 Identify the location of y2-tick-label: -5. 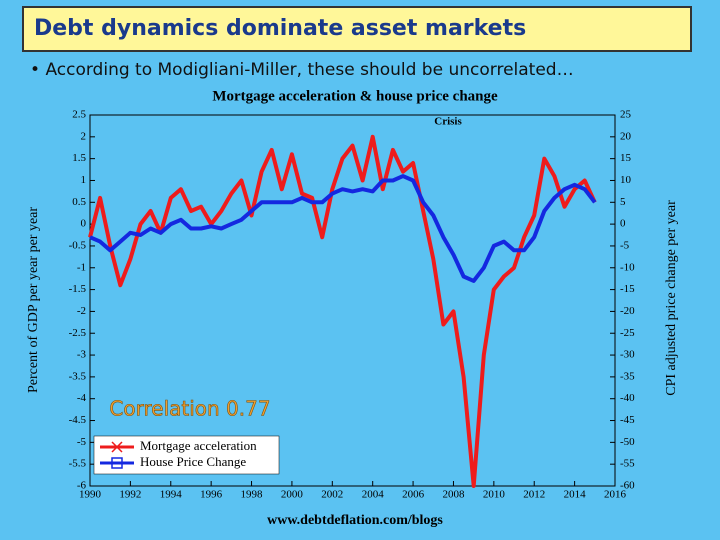
(625, 245).